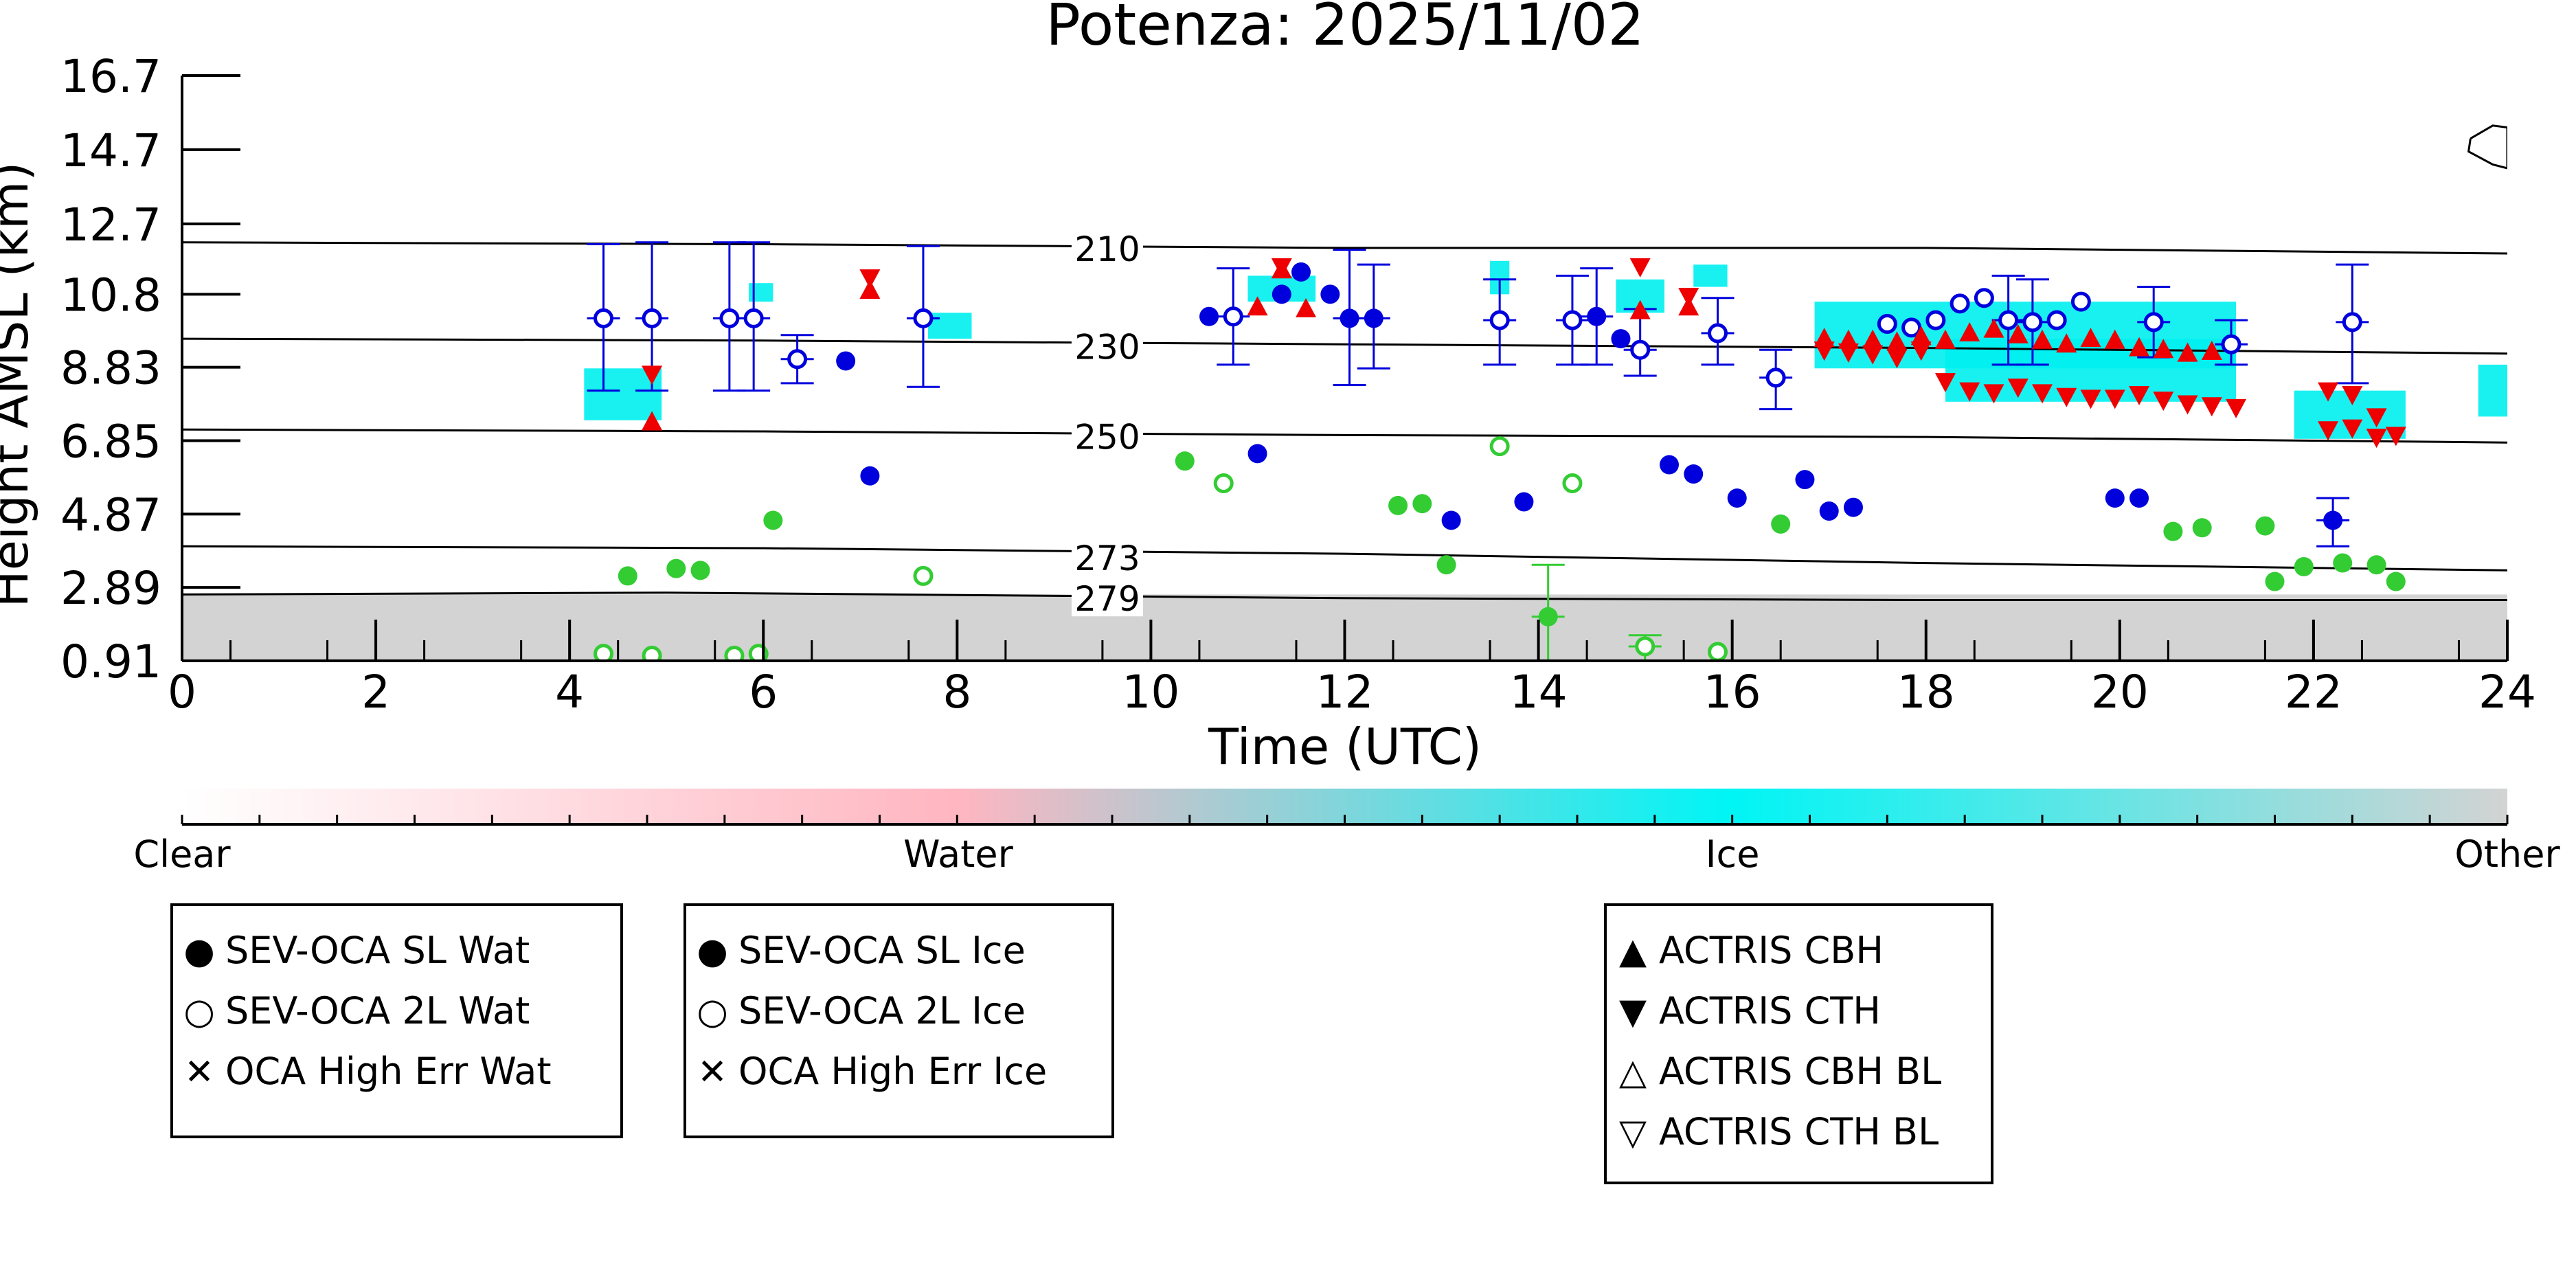 The height and width of the screenshot is (1288, 2576). What do you see at coordinates (2487, 147) in the screenshot?
I see `upper-contour-line` at bounding box center [2487, 147].